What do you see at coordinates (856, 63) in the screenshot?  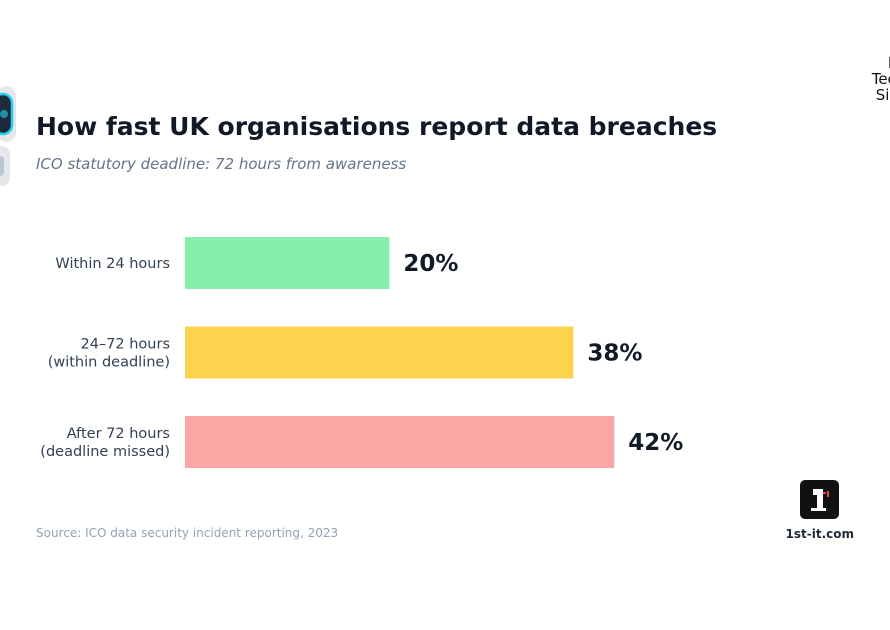 I see `brand-line-1: Ma` at bounding box center [856, 63].